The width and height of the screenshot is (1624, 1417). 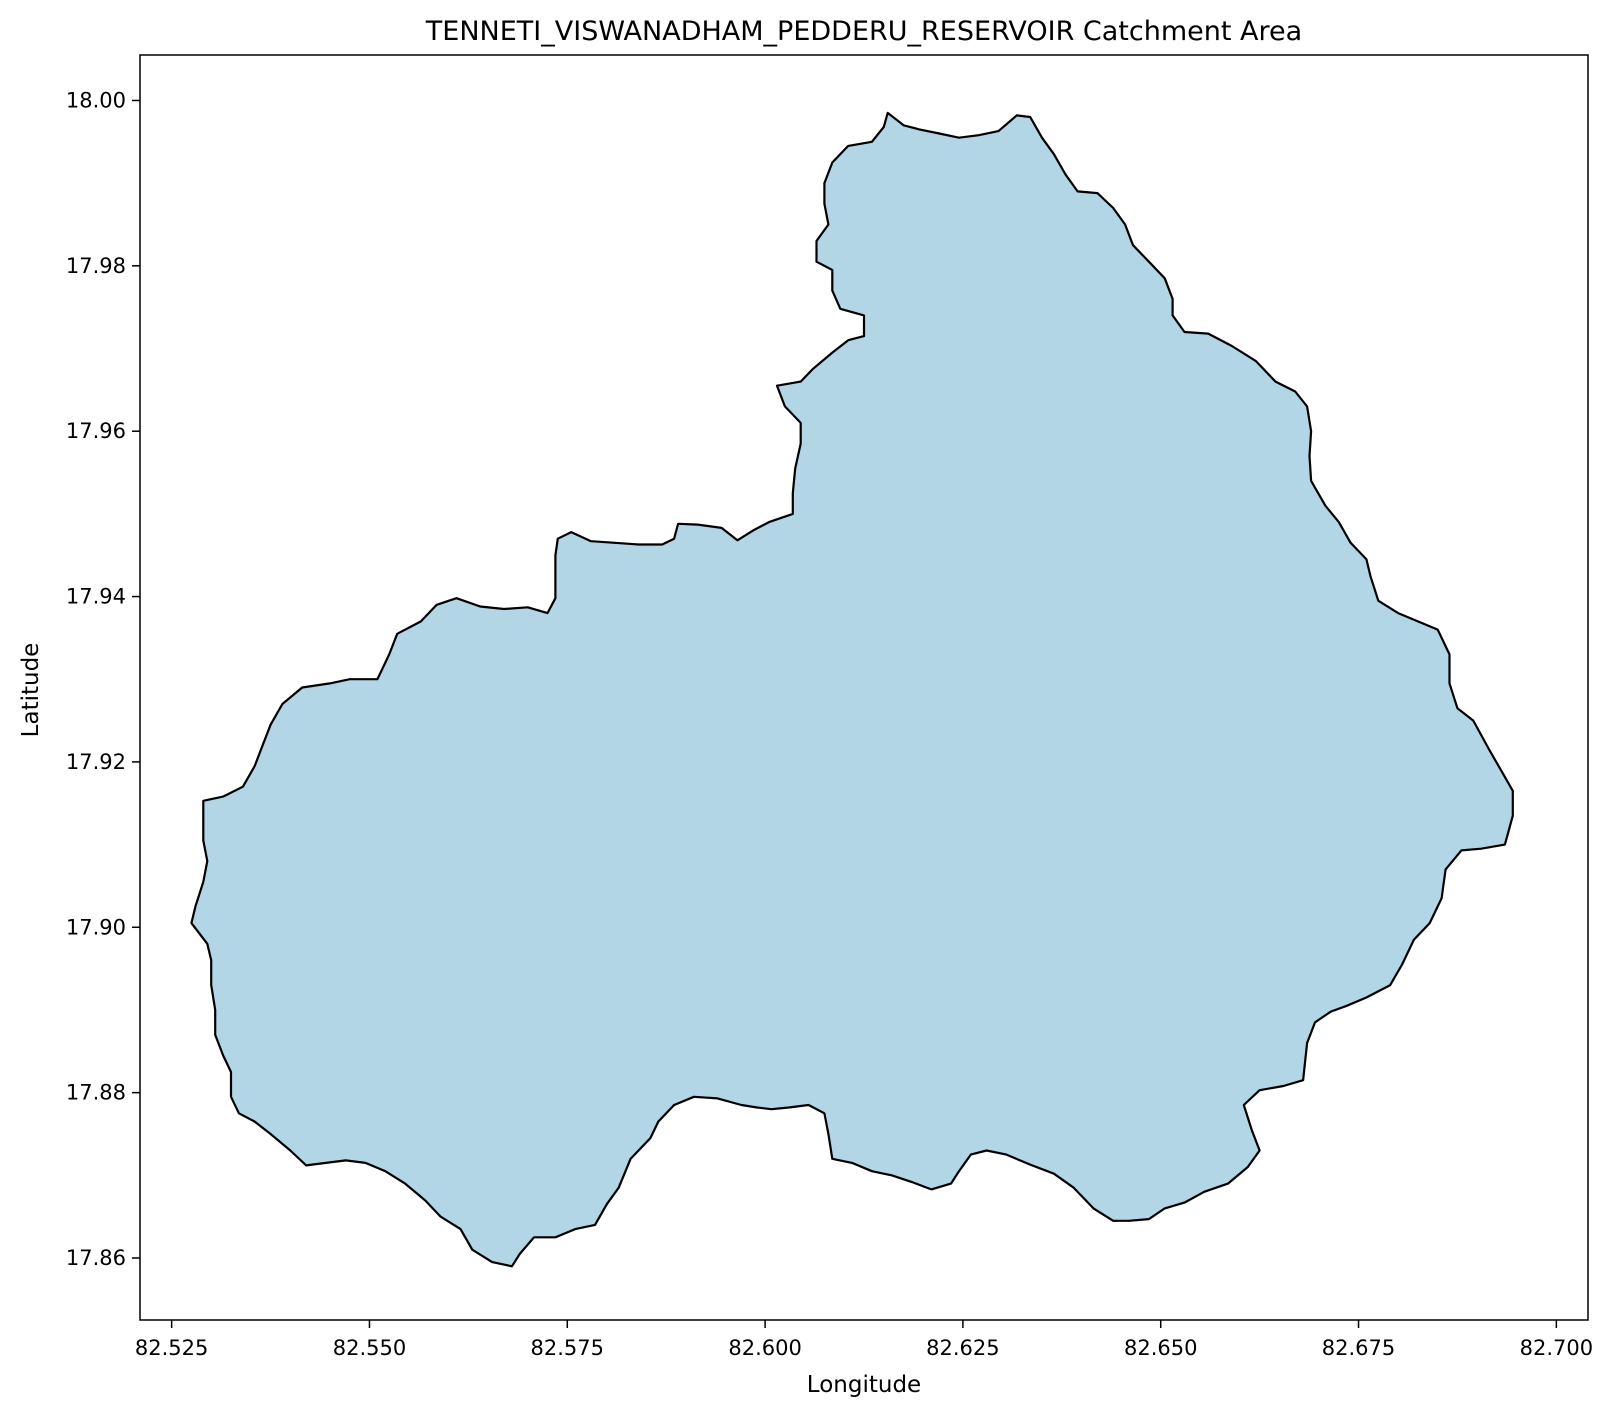 What do you see at coordinates (1556, 1348) in the screenshot?
I see `x-tick-label: 82.700` at bounding box center [1556, 1348].